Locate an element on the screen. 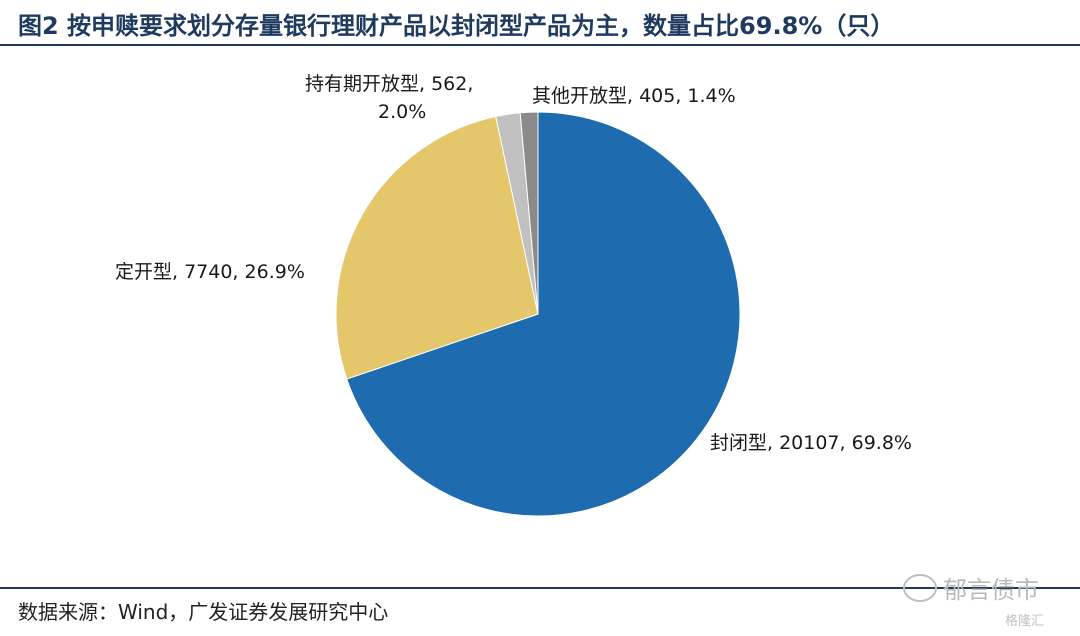  bottom-rule is located at coordinates (540, 588).